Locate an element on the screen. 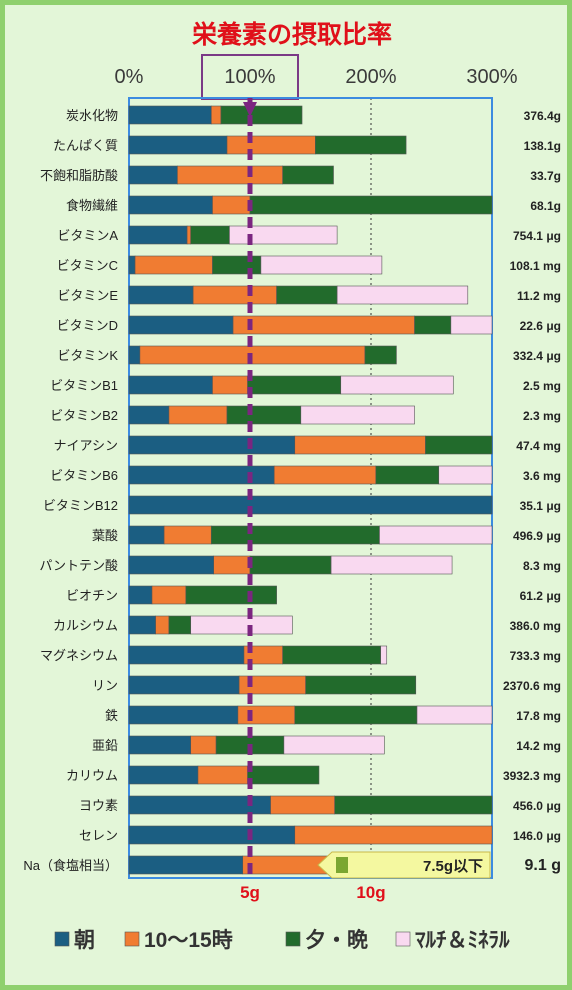  salt-axis-label: 10g is located at coordinates (370, 892).